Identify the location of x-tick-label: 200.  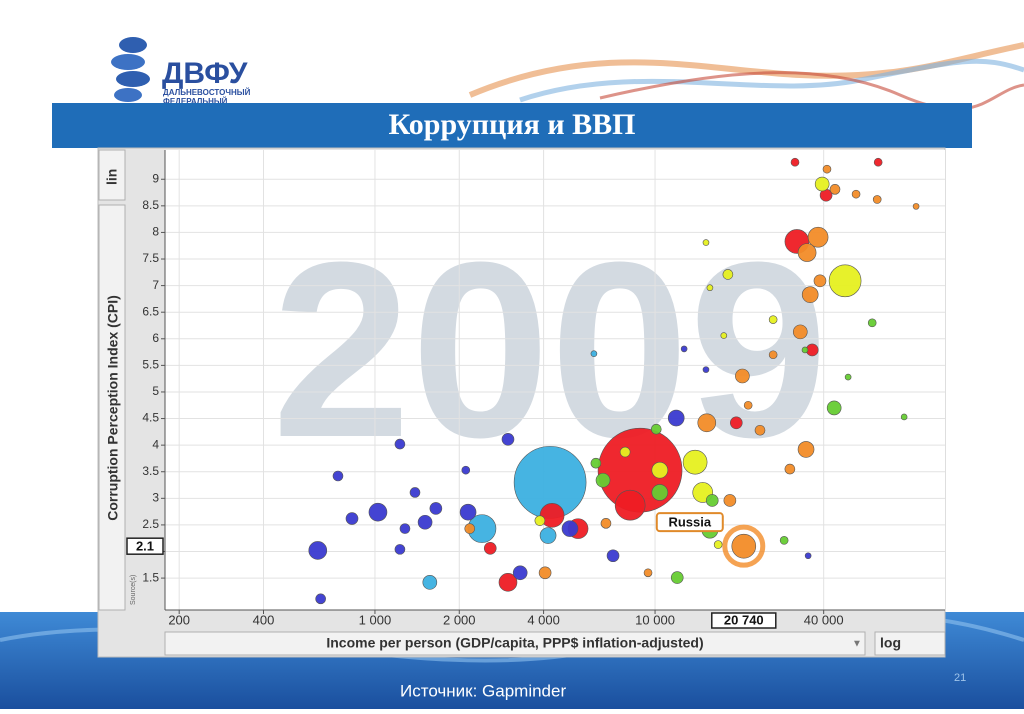
(179, 619).